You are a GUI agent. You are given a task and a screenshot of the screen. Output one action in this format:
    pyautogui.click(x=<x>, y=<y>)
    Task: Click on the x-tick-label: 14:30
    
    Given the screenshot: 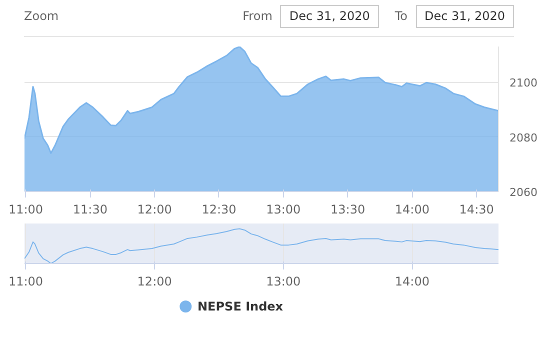 What is the action you would take?
    pyautogui.click(x=476, y=209)
    